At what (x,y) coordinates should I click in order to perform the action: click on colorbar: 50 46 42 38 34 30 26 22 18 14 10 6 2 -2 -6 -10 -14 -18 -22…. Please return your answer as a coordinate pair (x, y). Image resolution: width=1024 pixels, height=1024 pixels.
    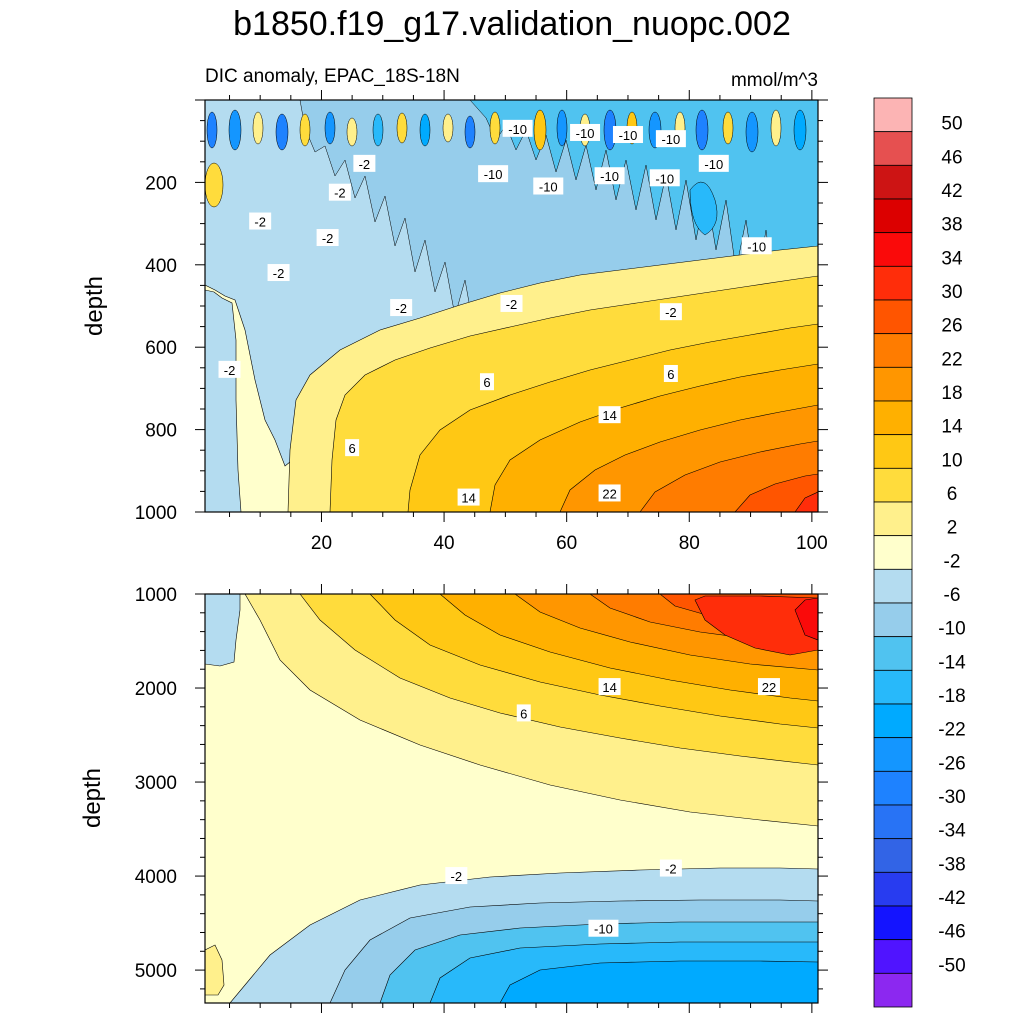
    Looking at the image, I should click on (919, 552).